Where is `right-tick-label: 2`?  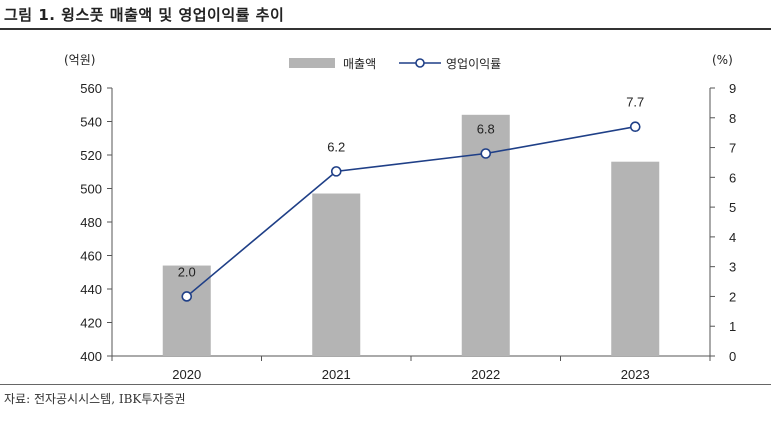 right-tick-label: 2 is located at coordinates (732, 296).